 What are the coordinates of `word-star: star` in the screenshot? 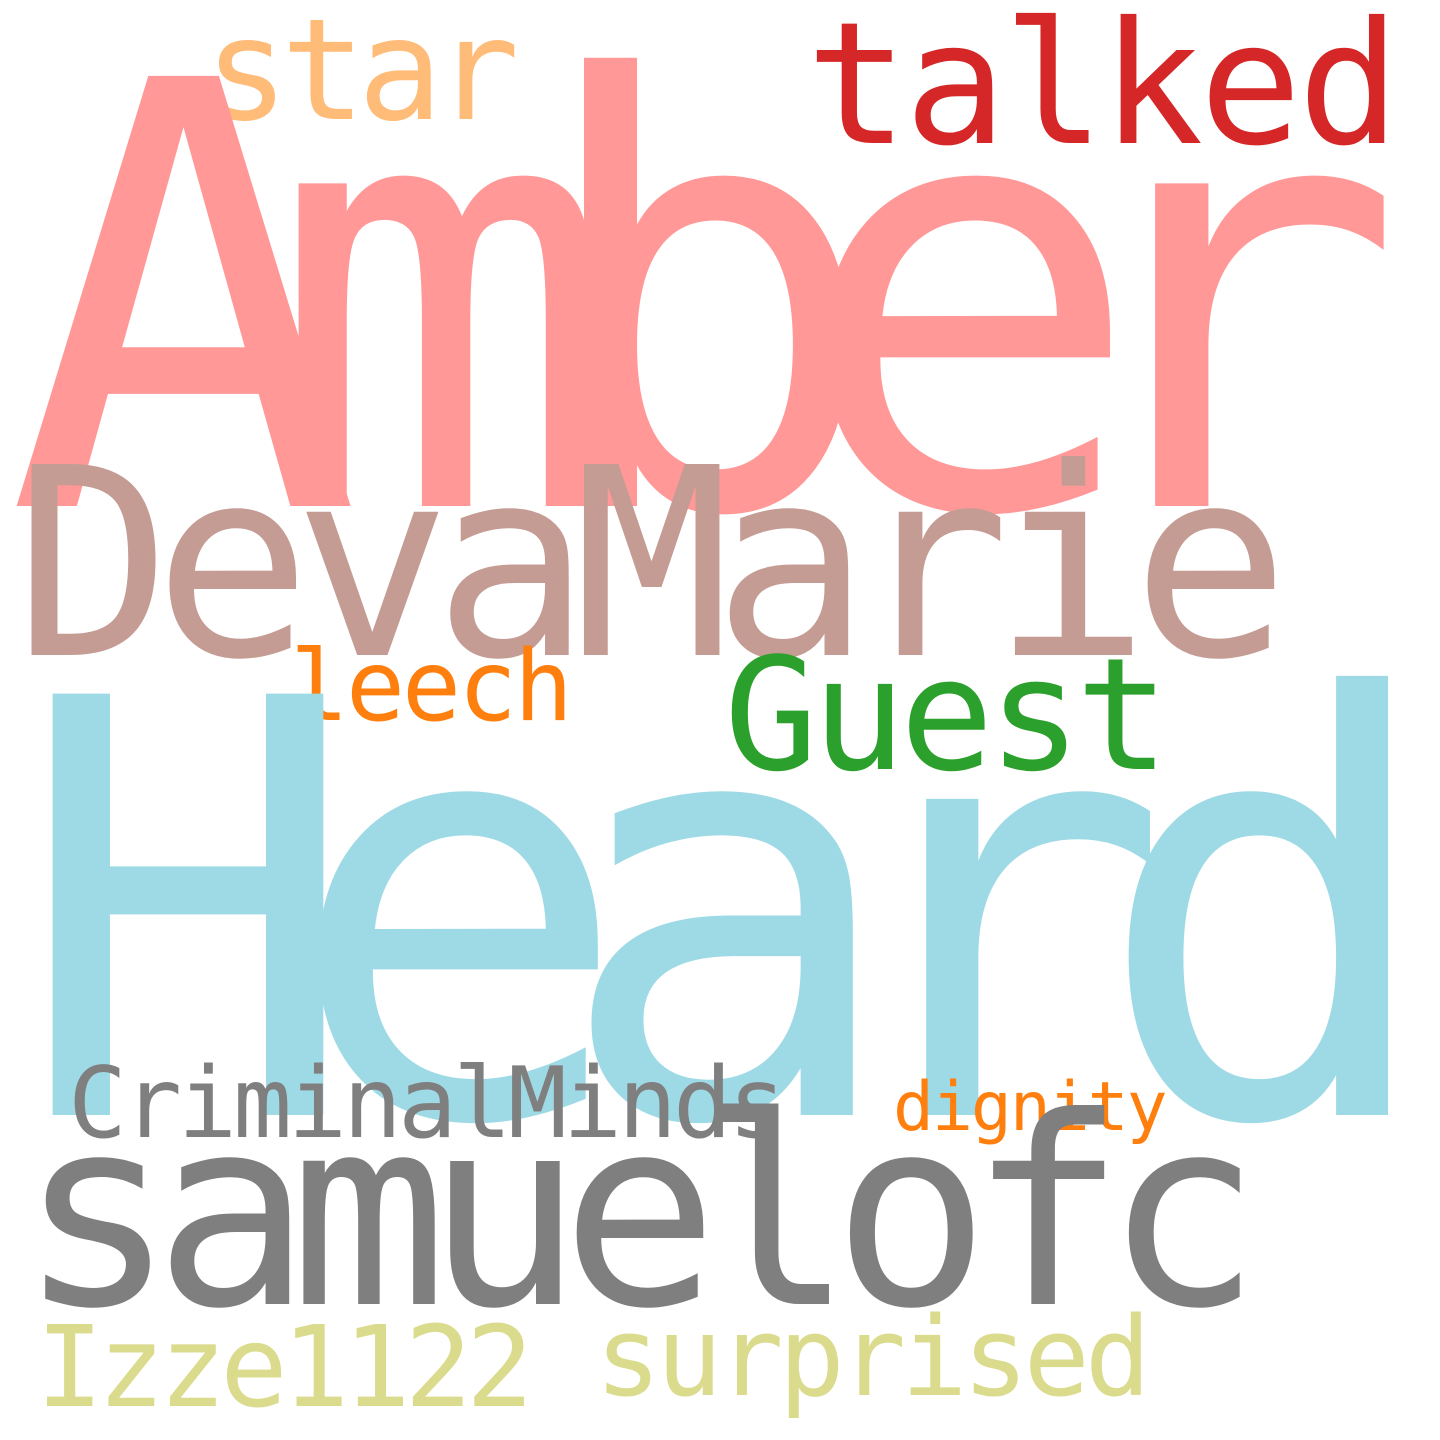 It's located at (362, 76).